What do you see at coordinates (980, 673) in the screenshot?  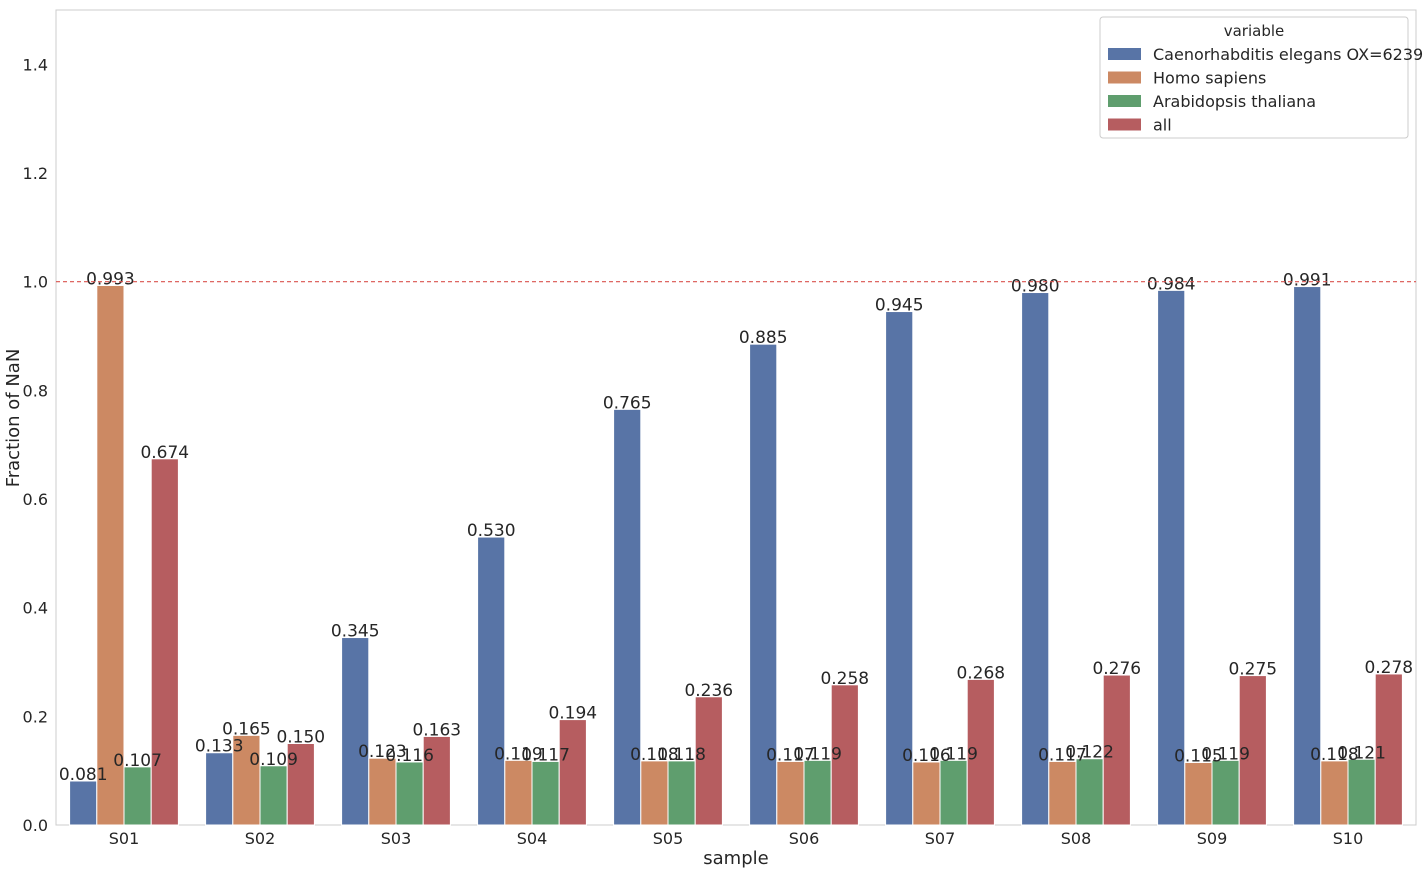 I see `bar-value-label: 0.268` at bounding box center [980, 673].